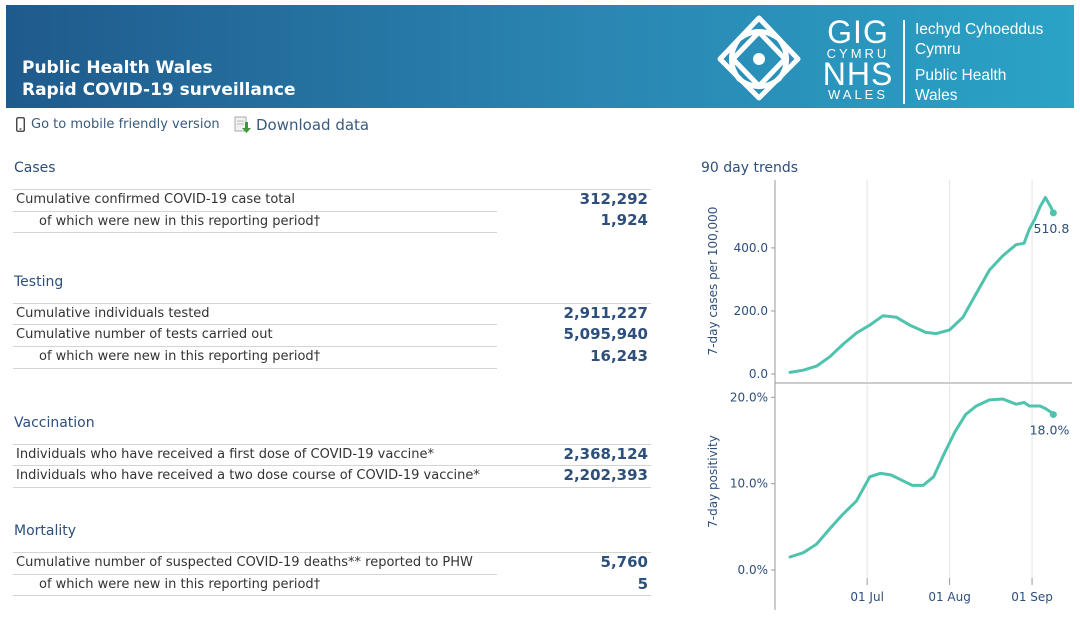 The height and width of the screenshot is (618, 1080). Describe the element at coordinates (624, 220) in the screenshot. I see `row-value: 1,924` at that location.